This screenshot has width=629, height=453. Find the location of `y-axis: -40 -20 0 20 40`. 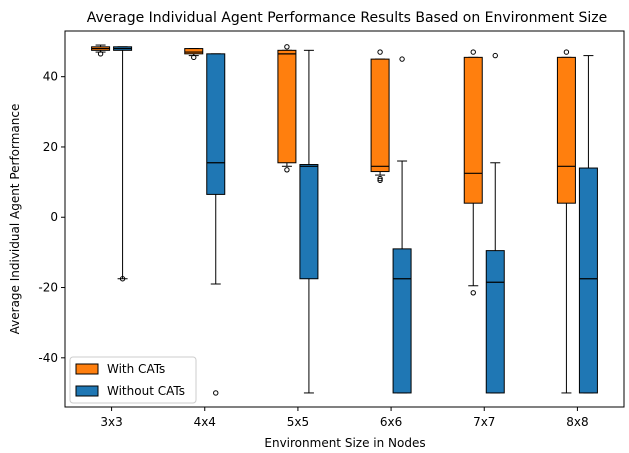

y-axis: -40 -20 0 20 40 is located at coordinates (51, 217).